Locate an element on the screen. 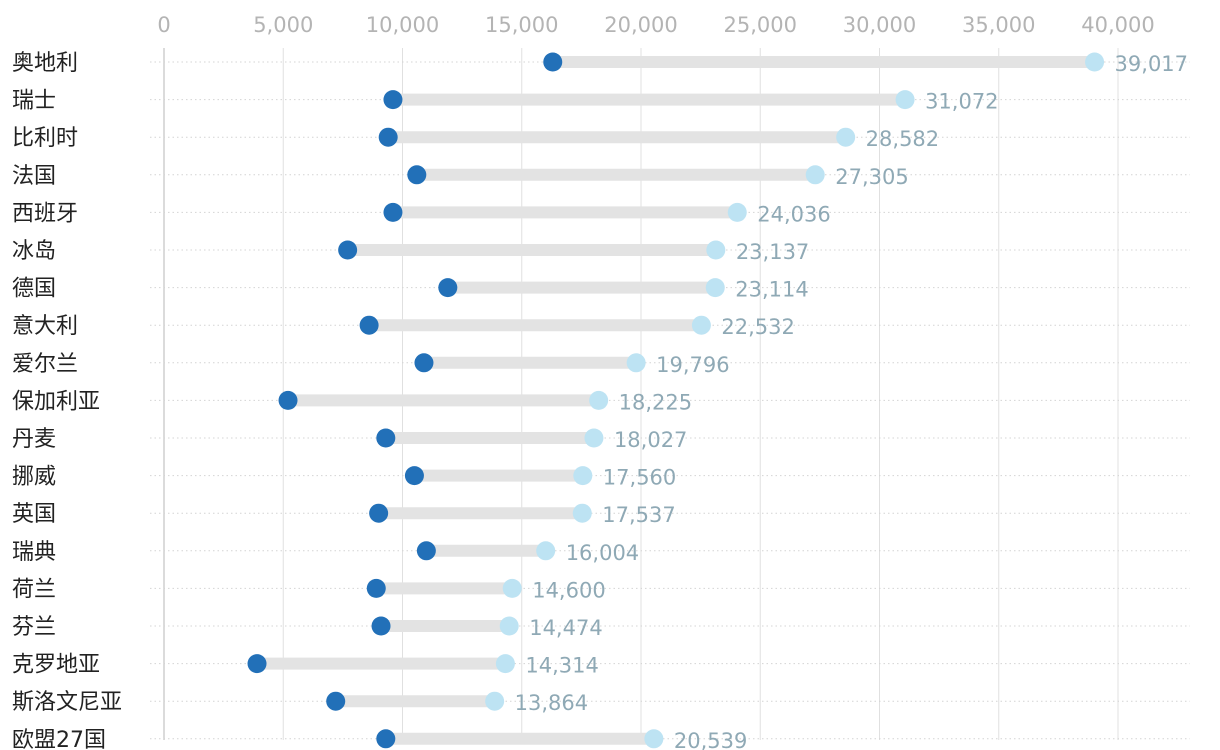  data-row: 28,582 is located at coordinates (658, 139).